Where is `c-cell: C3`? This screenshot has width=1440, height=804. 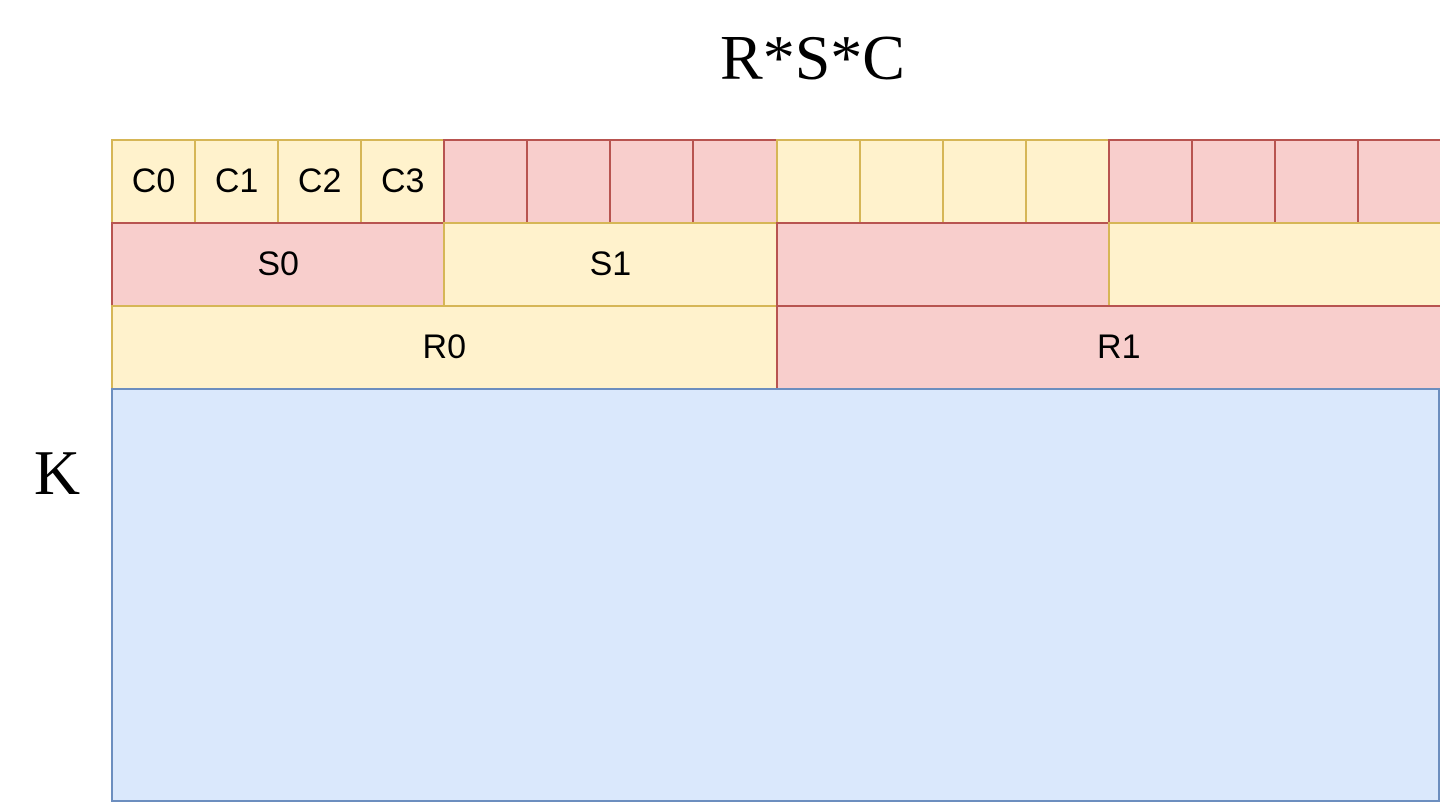
c-cell: C3 is located at coordinates (403, 181).